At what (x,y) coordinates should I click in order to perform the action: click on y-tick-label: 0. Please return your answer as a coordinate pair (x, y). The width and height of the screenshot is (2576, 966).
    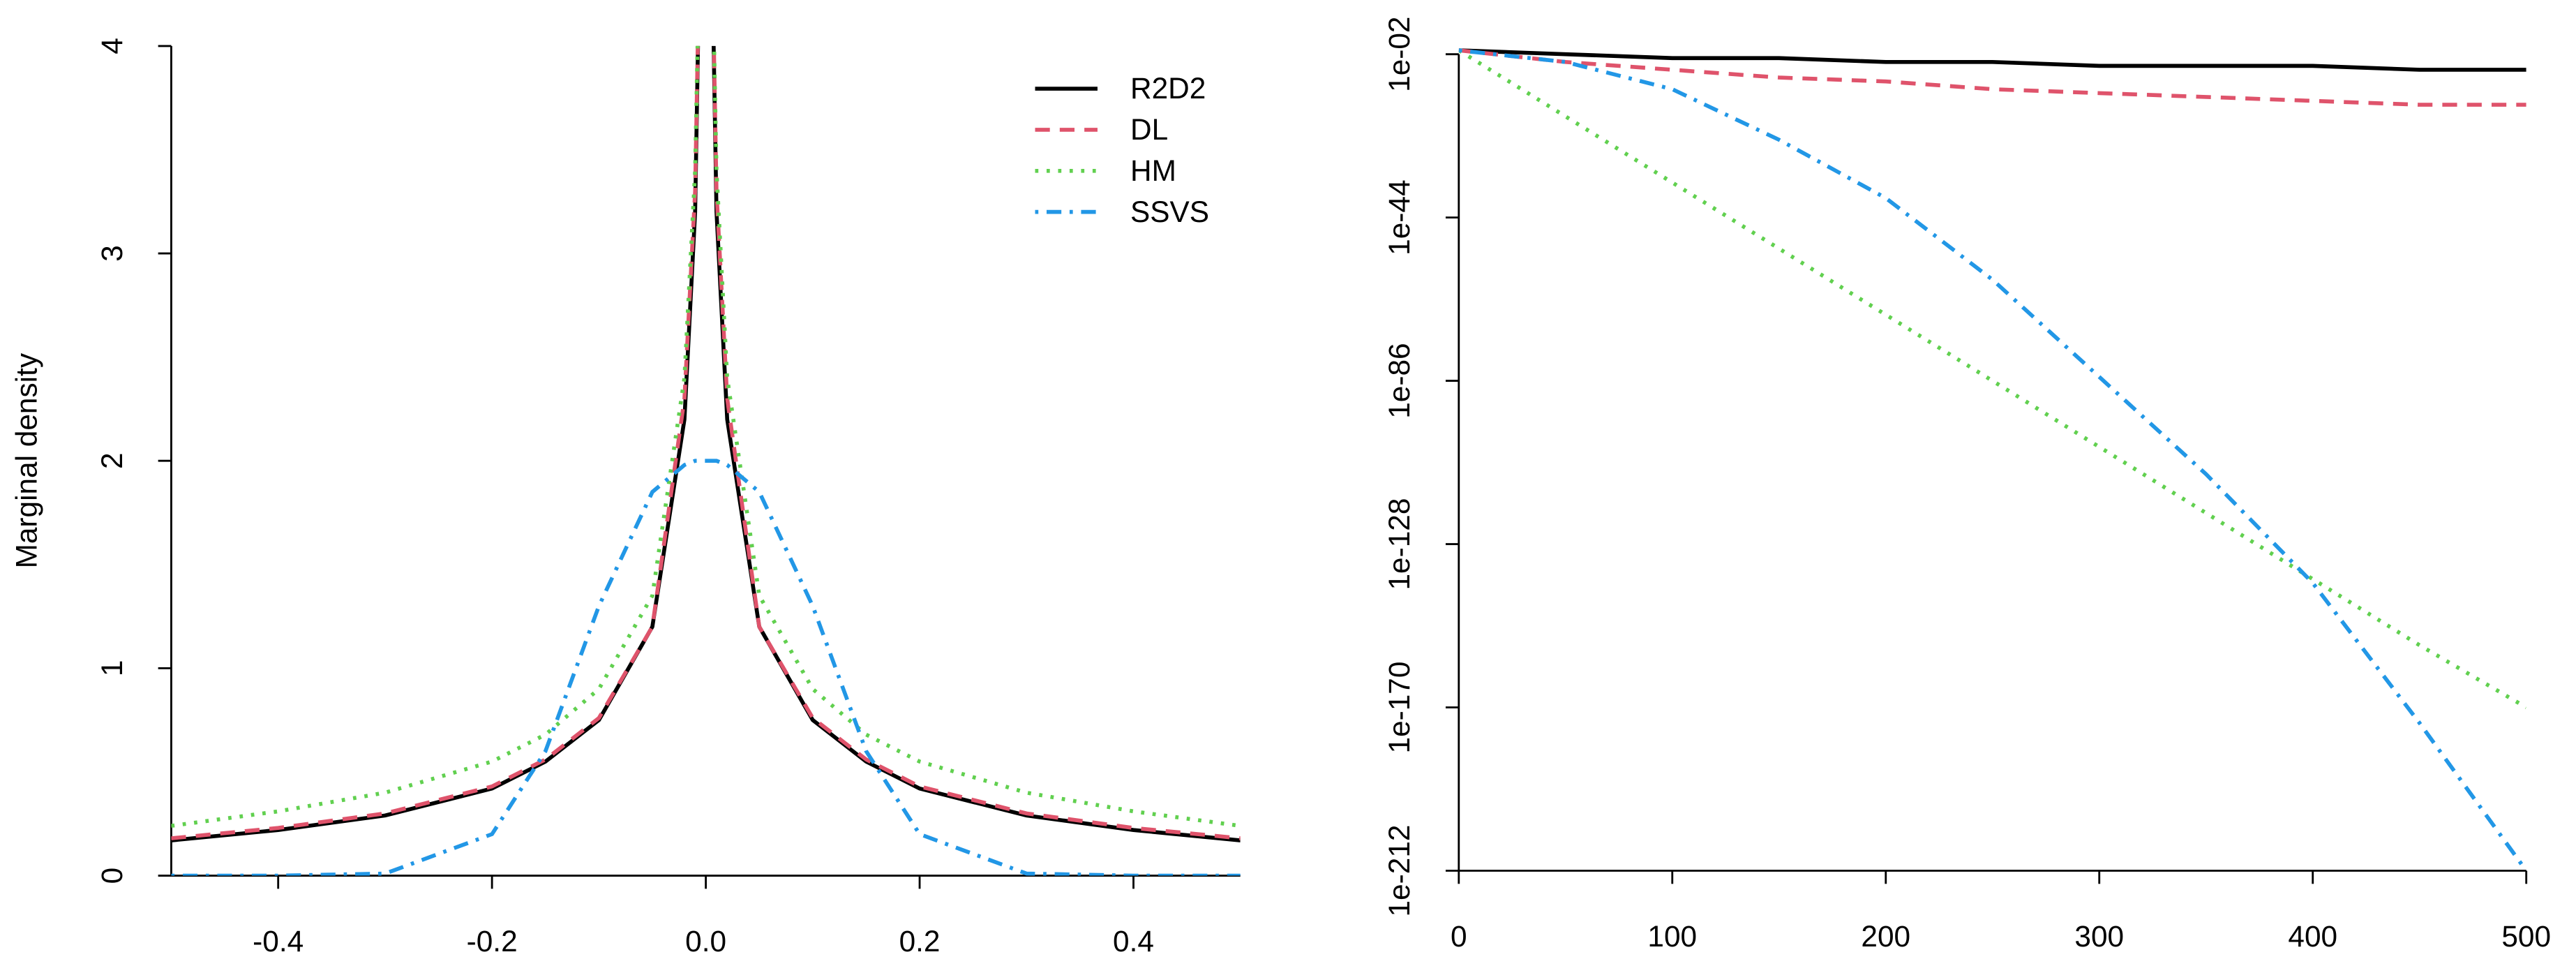
    Looking at the image, I should click on (112, 876).